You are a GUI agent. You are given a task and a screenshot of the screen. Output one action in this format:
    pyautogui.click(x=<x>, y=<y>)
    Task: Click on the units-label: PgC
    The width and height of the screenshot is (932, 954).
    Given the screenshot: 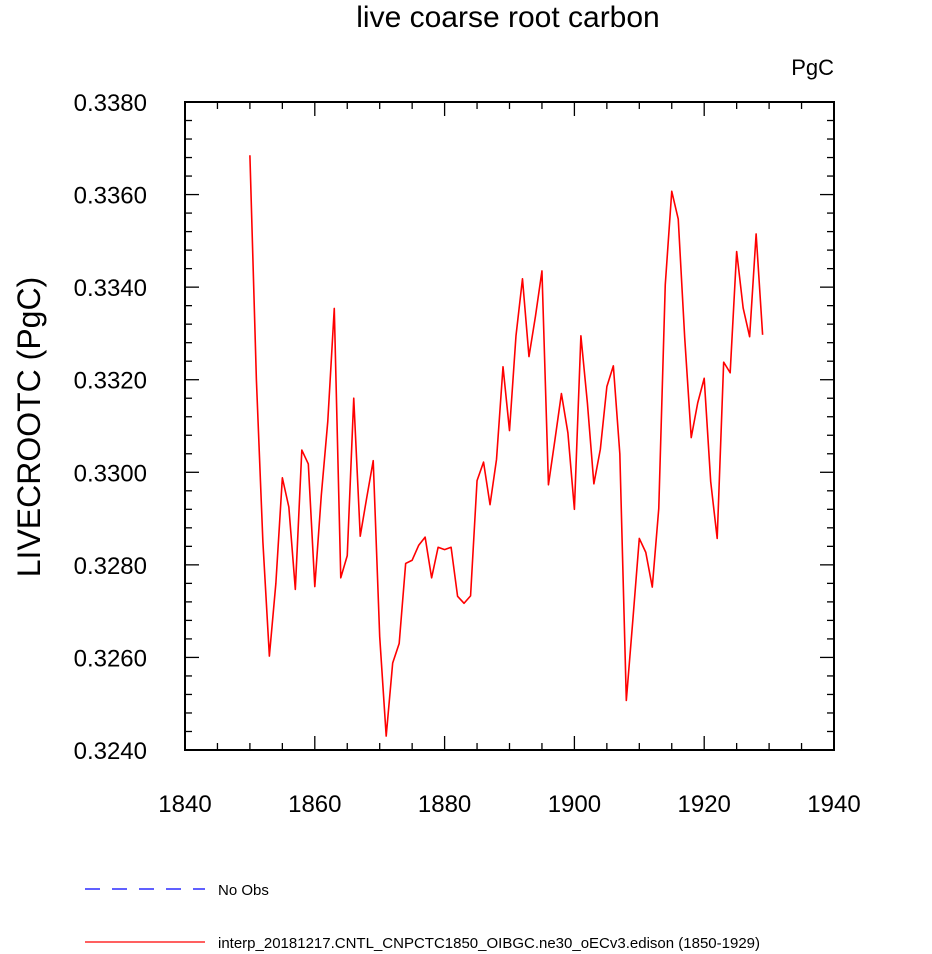 What is the action you would take?
    pyautogui.click(x=812, y=67)
    